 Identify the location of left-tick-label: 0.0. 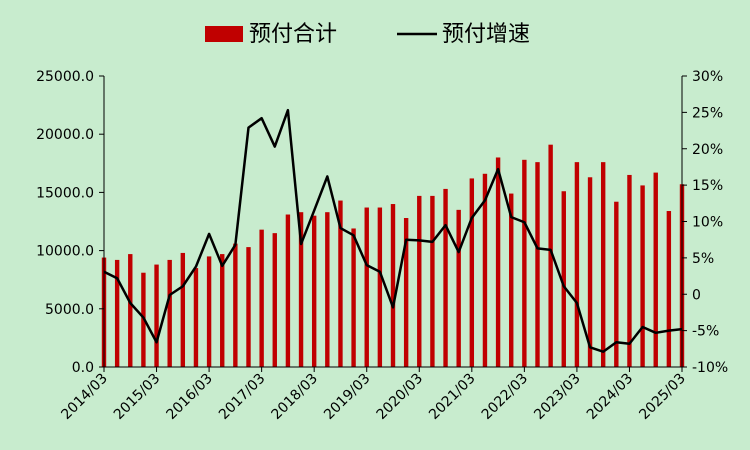
(83, 368).